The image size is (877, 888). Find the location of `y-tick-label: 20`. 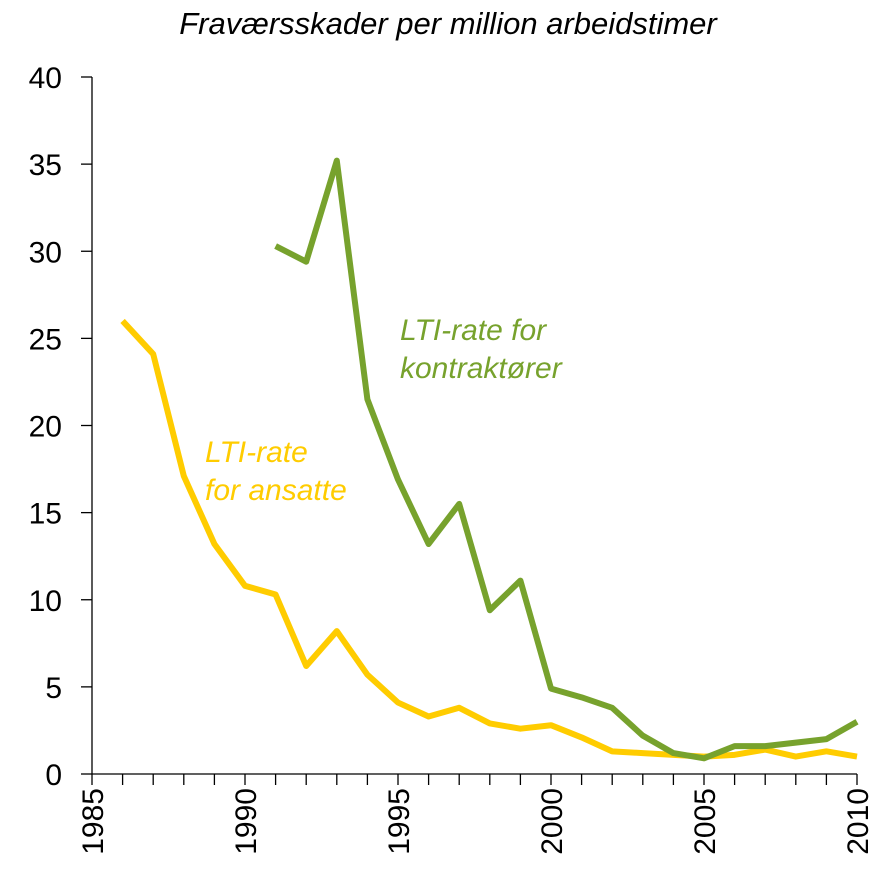

y-tick-label: 20 is located at coordinates (45, 427).